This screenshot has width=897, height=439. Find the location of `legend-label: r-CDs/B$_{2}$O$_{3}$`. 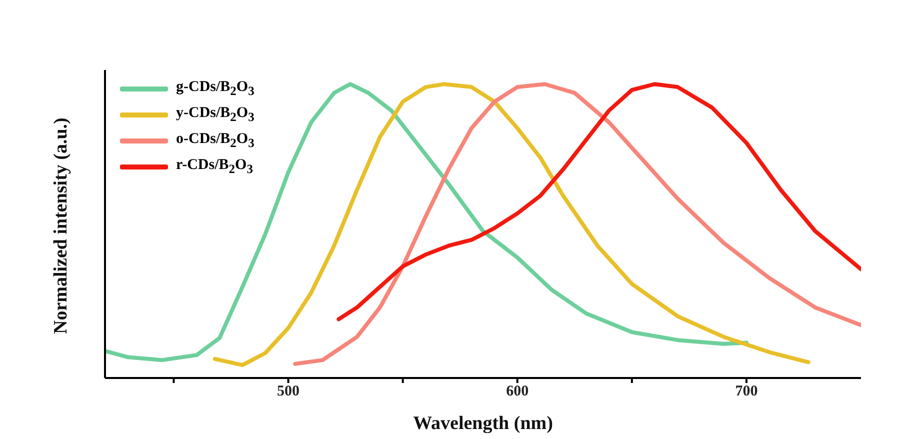

legend-label: r-CDs/B$_{2}$O$_{3}$ is located at coordinates (214, 166).